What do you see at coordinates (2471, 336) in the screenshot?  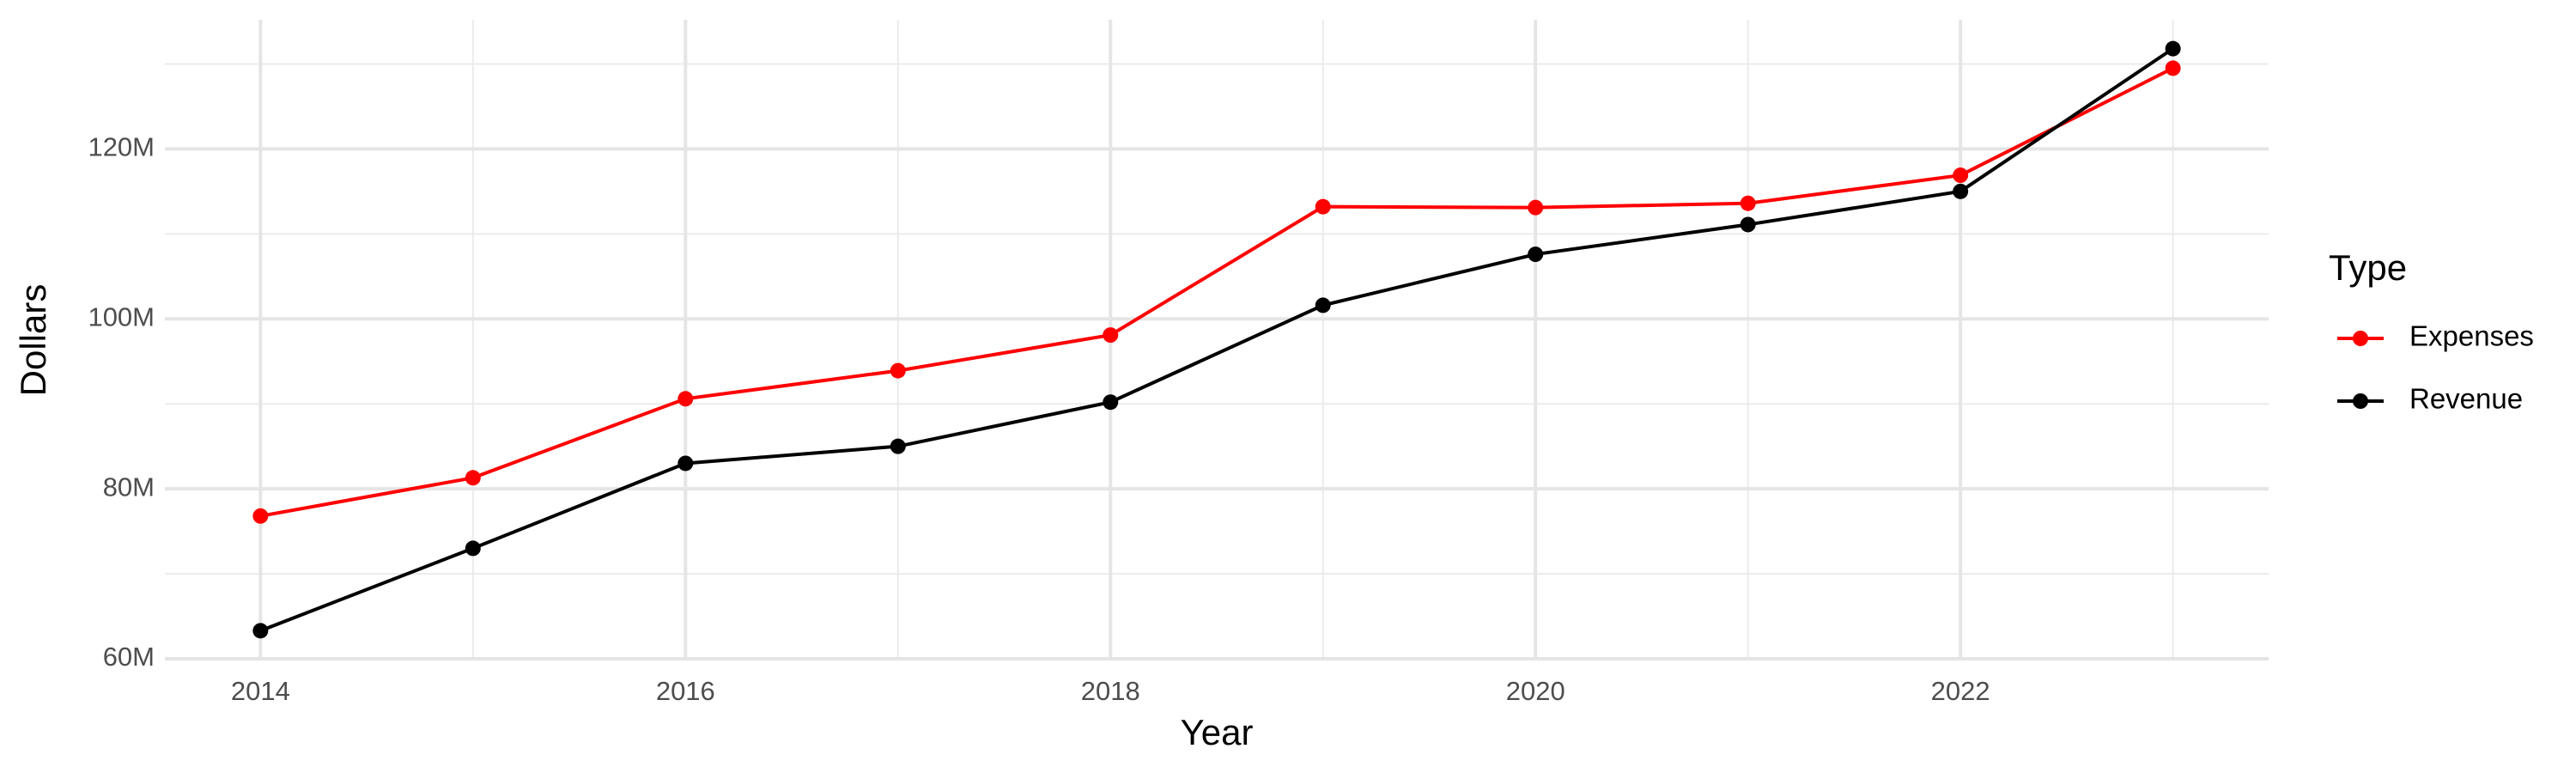 I see `legend-label: Expenses` at bounding box center [2471, 336].